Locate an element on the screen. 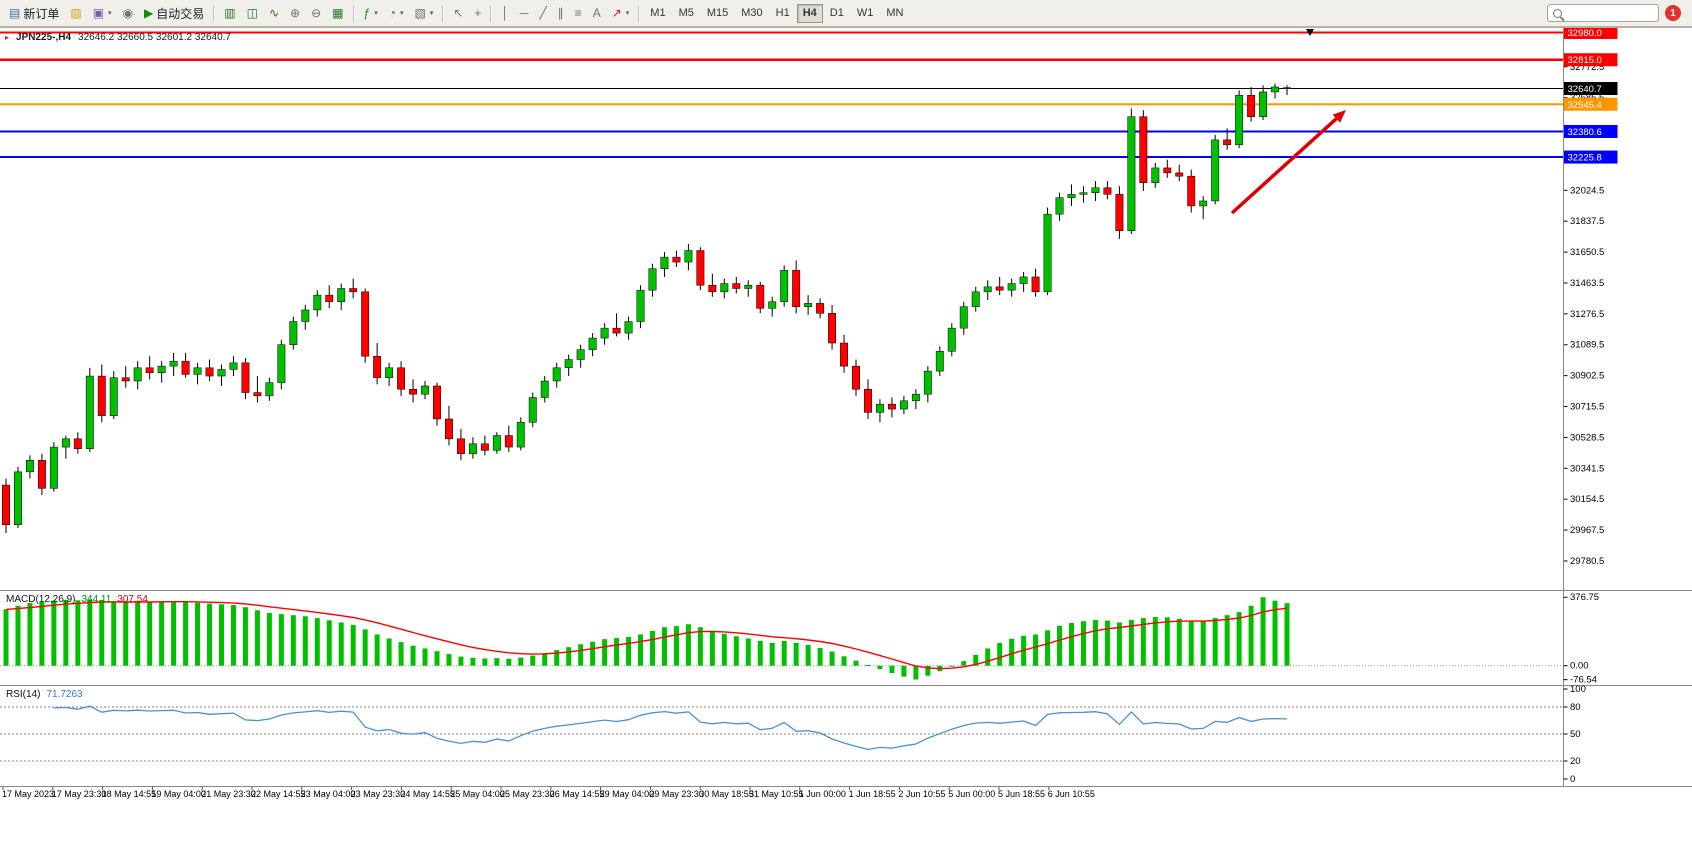 The image size is (1692, 842). search-box is located at coordinates (1603, 13).